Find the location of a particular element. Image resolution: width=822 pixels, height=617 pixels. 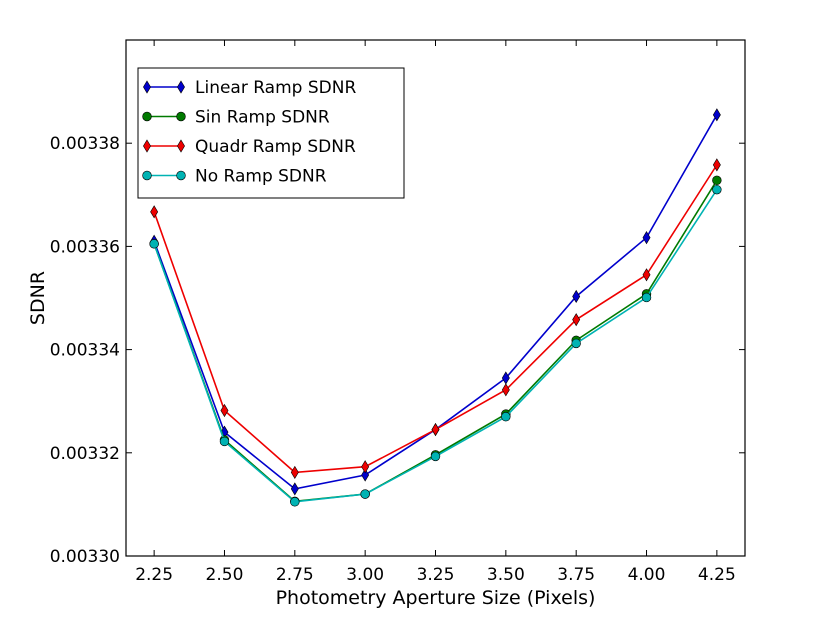

x-tick-label: 3.75 is located at coordinates (576, 575).